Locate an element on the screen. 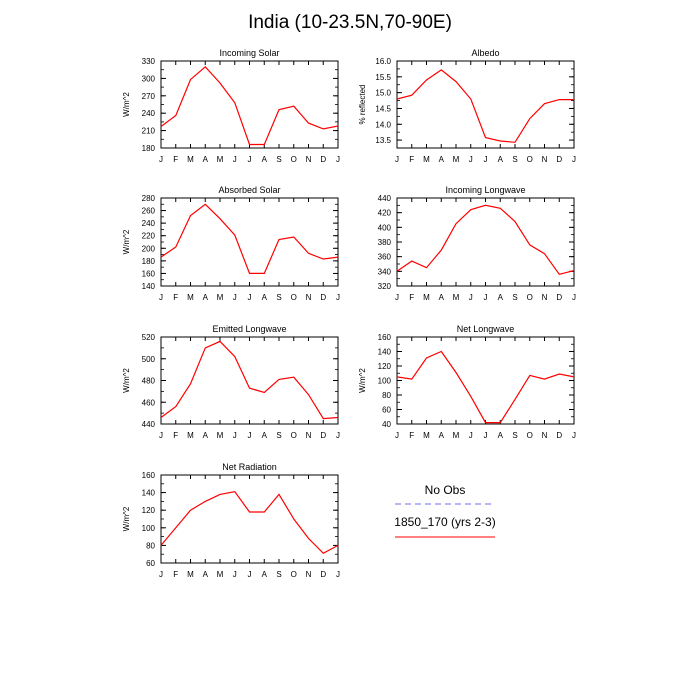 The height and width of the screenshot is (700, 700). chart-title: Absorbed Solar is located at coordinates (249, 190).